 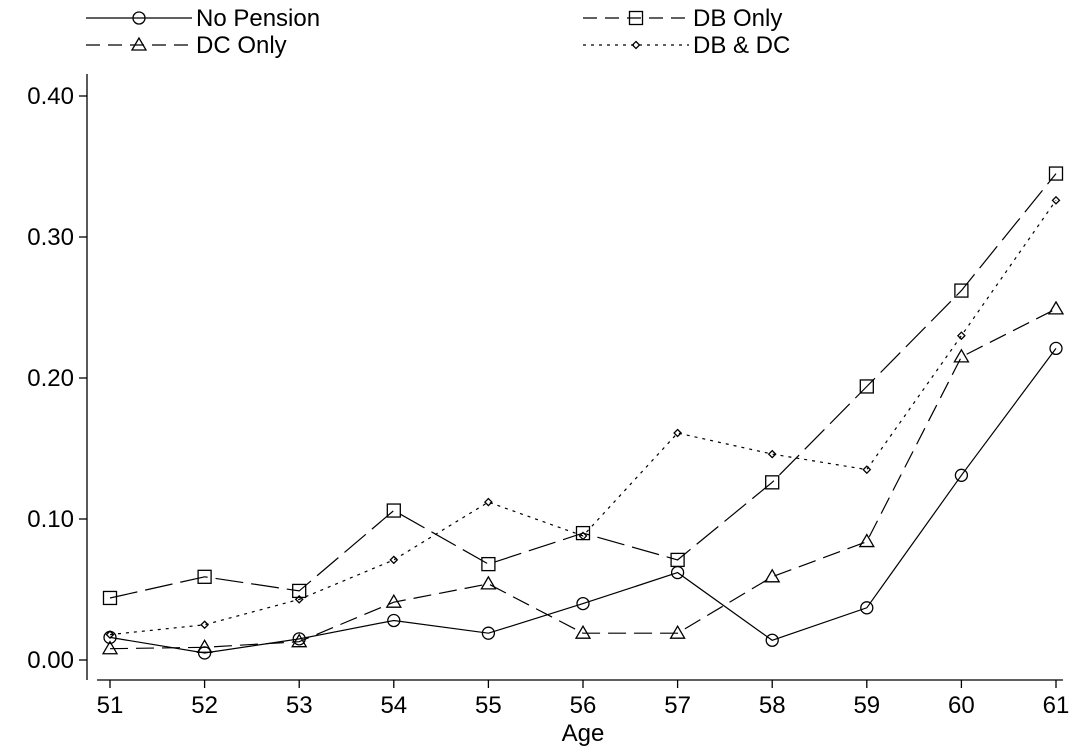 I want to click on x-tick-label: 51, so click(x=110, y=705).